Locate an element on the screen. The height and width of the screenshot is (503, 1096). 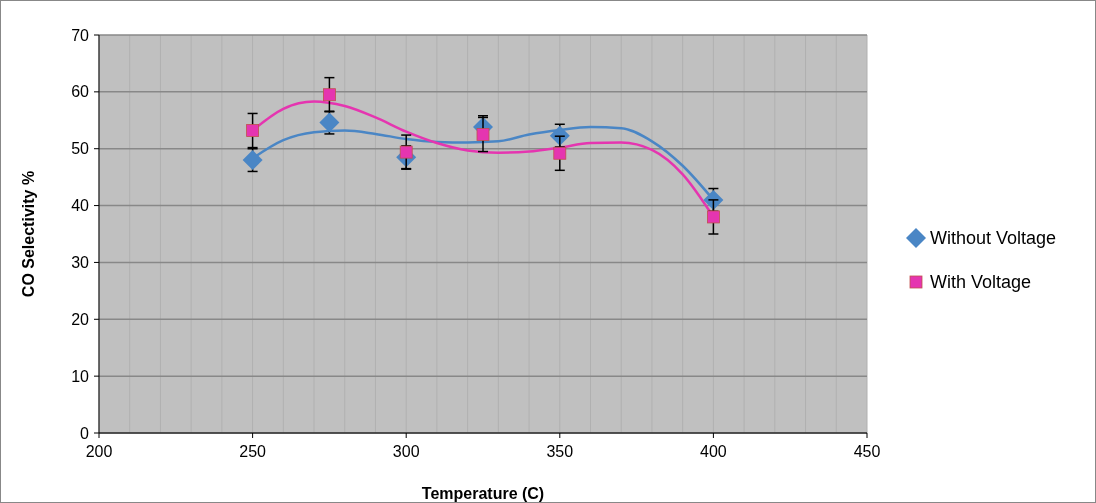
y-tick-label: 60 is located at coordinates (80, 92).